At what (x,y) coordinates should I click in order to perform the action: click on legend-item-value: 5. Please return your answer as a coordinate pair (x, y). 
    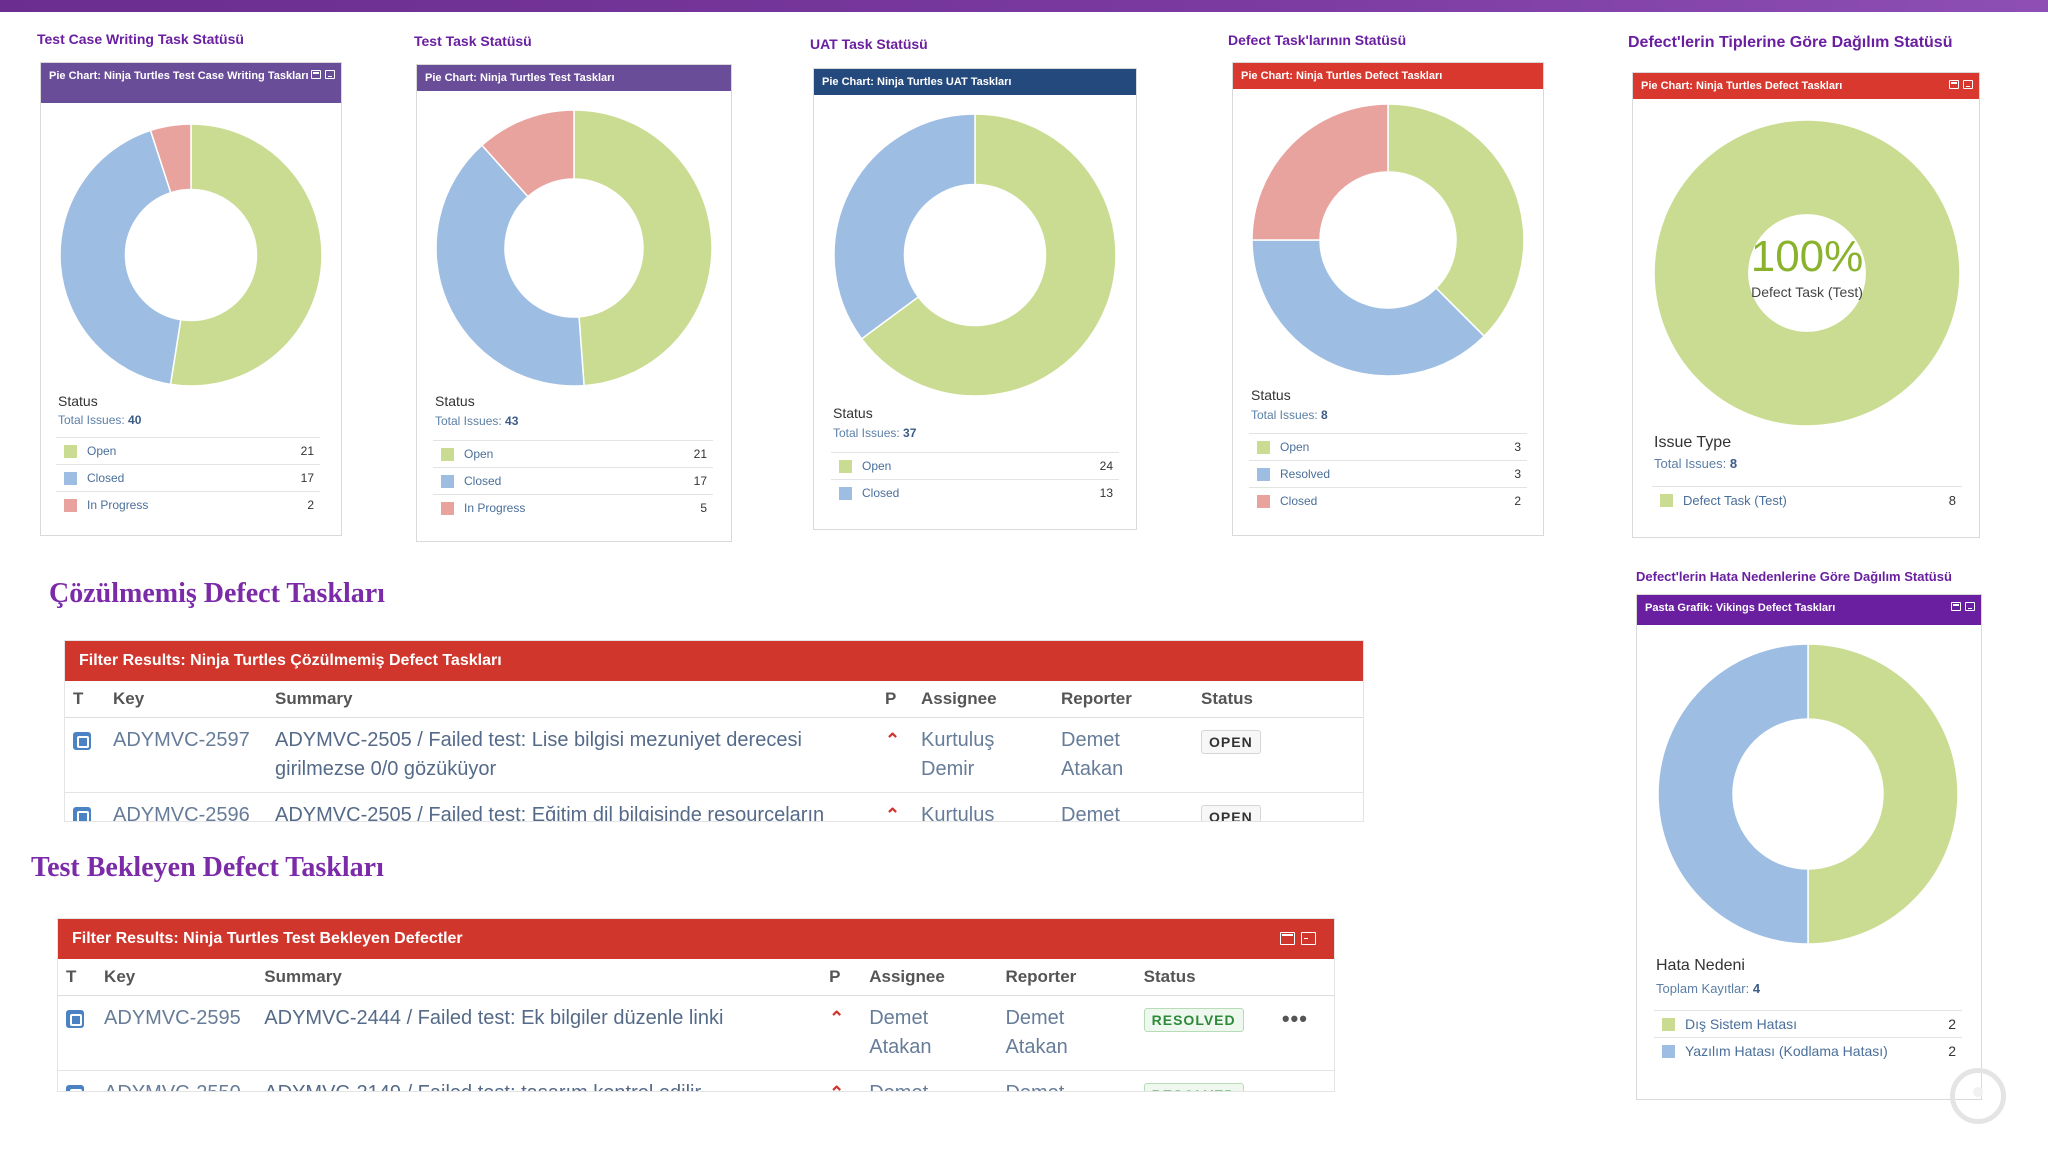
    Looking at the image, I should click on (698, 508).